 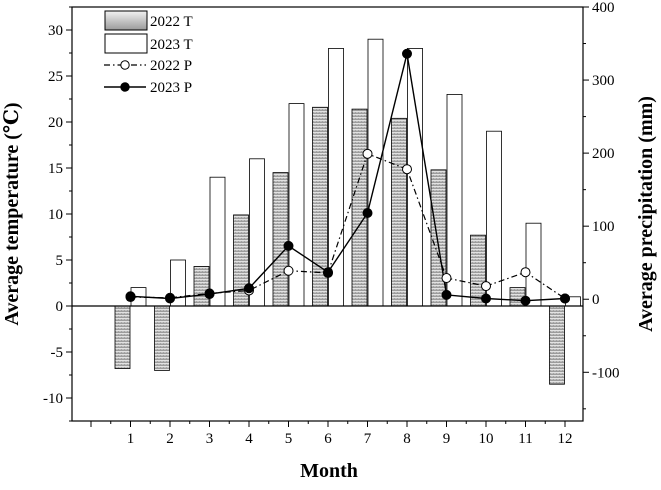 What do you see at coordinates (447, 439) in the screenshot?
I see `x-tick-label: 9` at bounding box center [447, 439].